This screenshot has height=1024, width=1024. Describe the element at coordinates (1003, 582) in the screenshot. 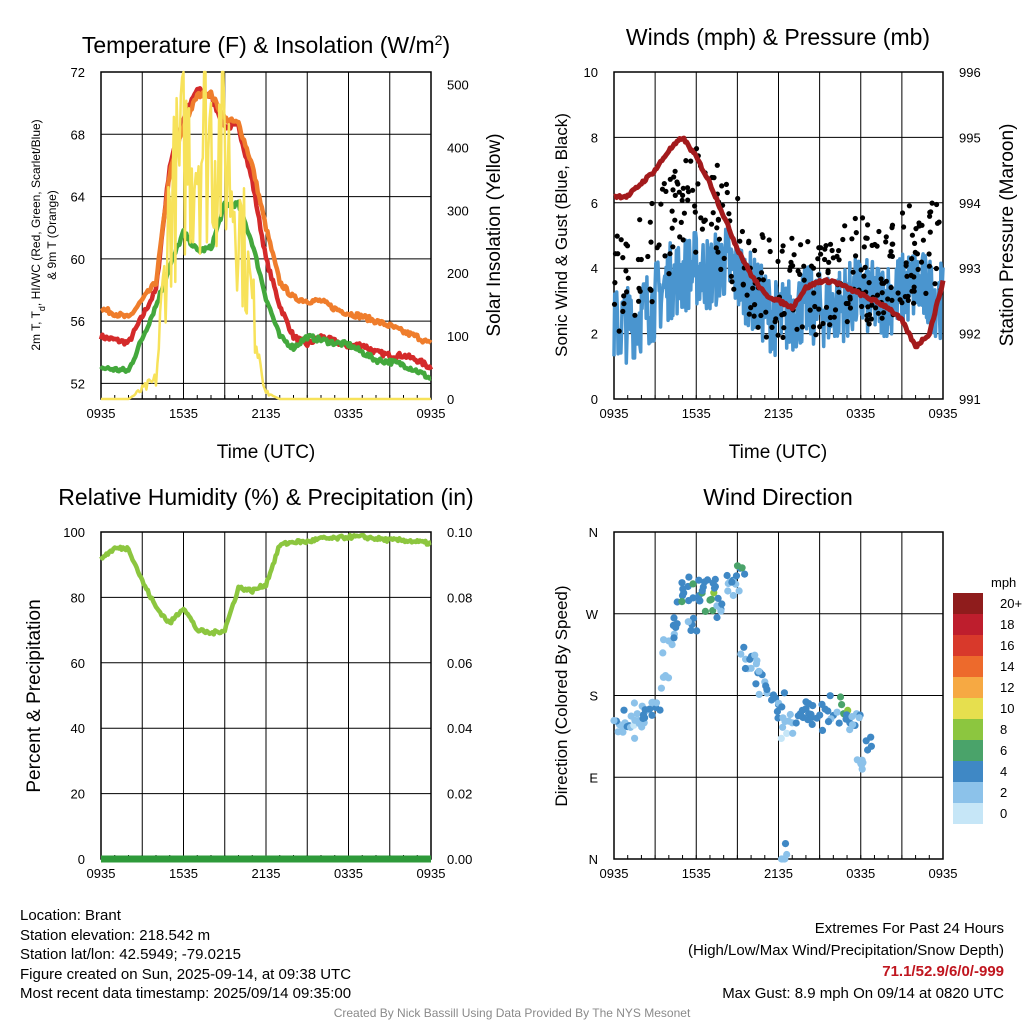

I see `legend-title: mph` at that location.